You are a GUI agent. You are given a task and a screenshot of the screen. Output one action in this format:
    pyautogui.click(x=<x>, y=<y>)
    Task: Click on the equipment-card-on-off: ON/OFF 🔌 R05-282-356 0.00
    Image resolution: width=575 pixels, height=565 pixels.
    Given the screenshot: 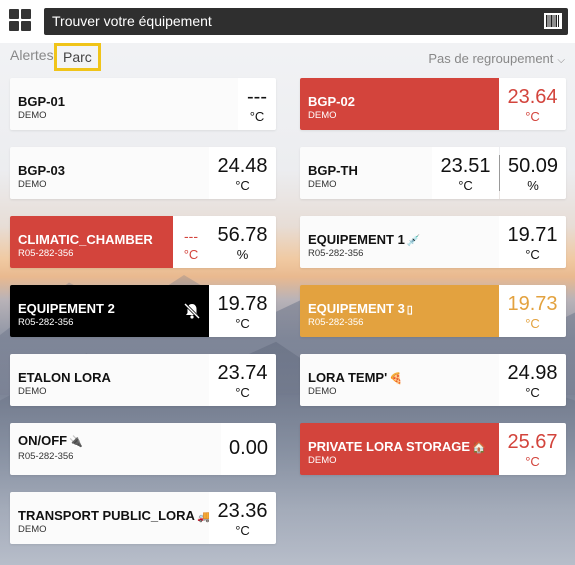 What is the action you would take?
    pyautogui.click(x=143, y=449)
    